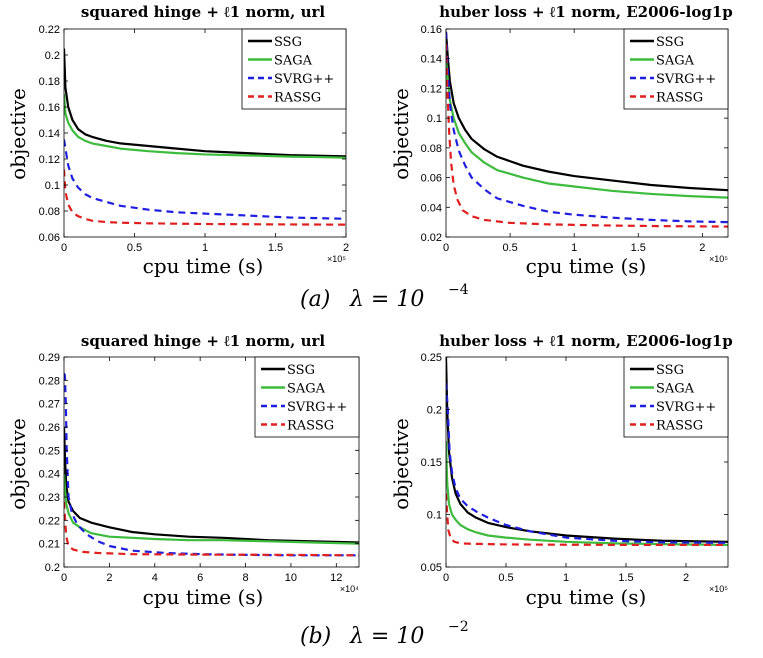 This screenshot has height=658, width=763. What do you see at coordinates (315, 299) in the screenshot?
I see `caption-a-prefix: (a)` at bounding box center [315, 299].